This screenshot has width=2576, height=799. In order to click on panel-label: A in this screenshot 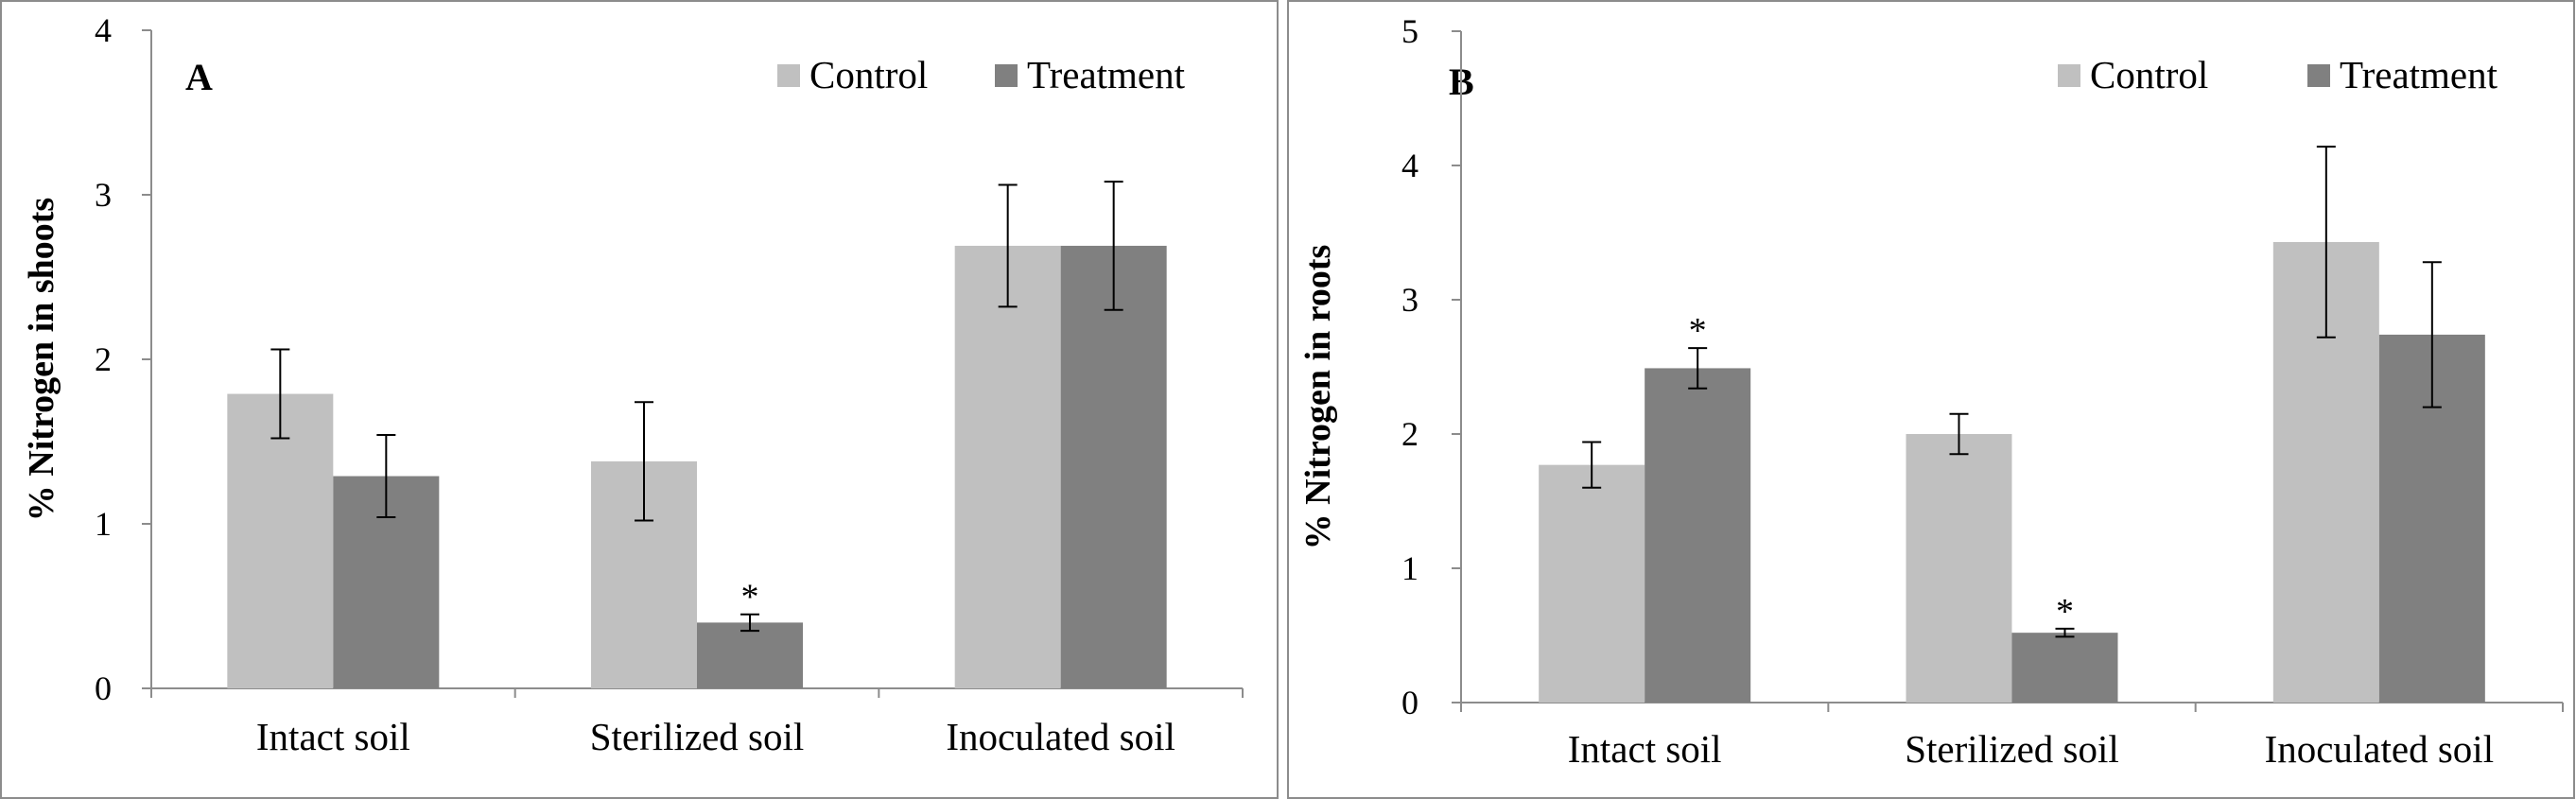, I will do `click(199, 77)`.